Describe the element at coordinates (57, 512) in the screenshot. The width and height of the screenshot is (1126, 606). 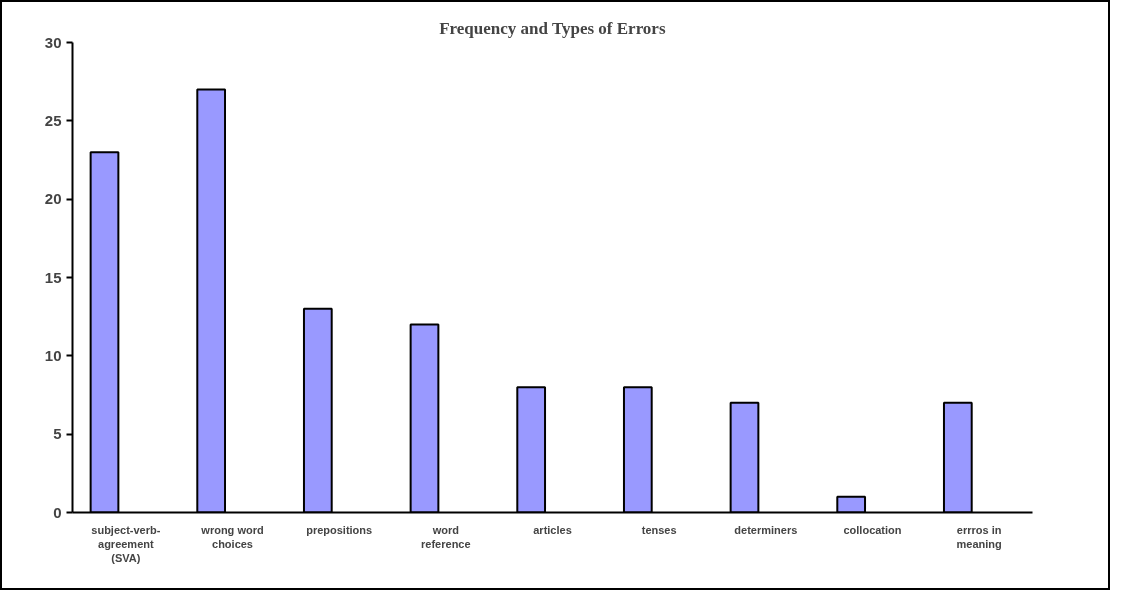
I see `y-tick-label: 0` at that location.